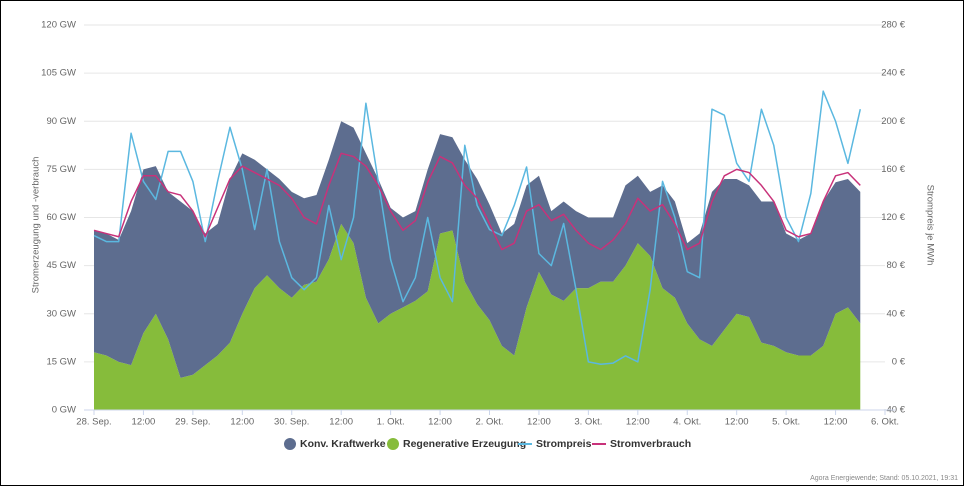 The image size is (964, 486). I want to click on x-tick-label: 30. Sep., so click(291, 422).